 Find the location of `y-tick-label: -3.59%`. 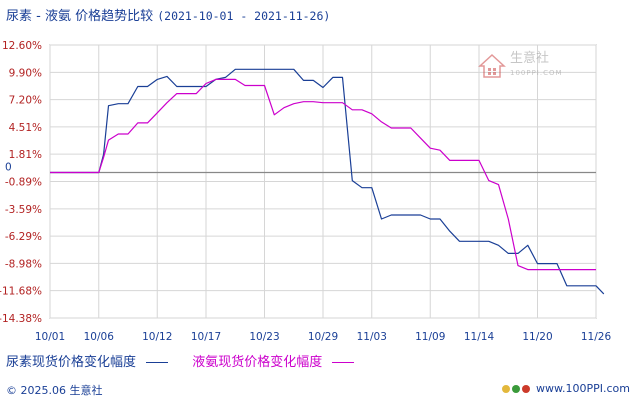

y-tick-label: -3.59% is located at coordinates (23, 210).